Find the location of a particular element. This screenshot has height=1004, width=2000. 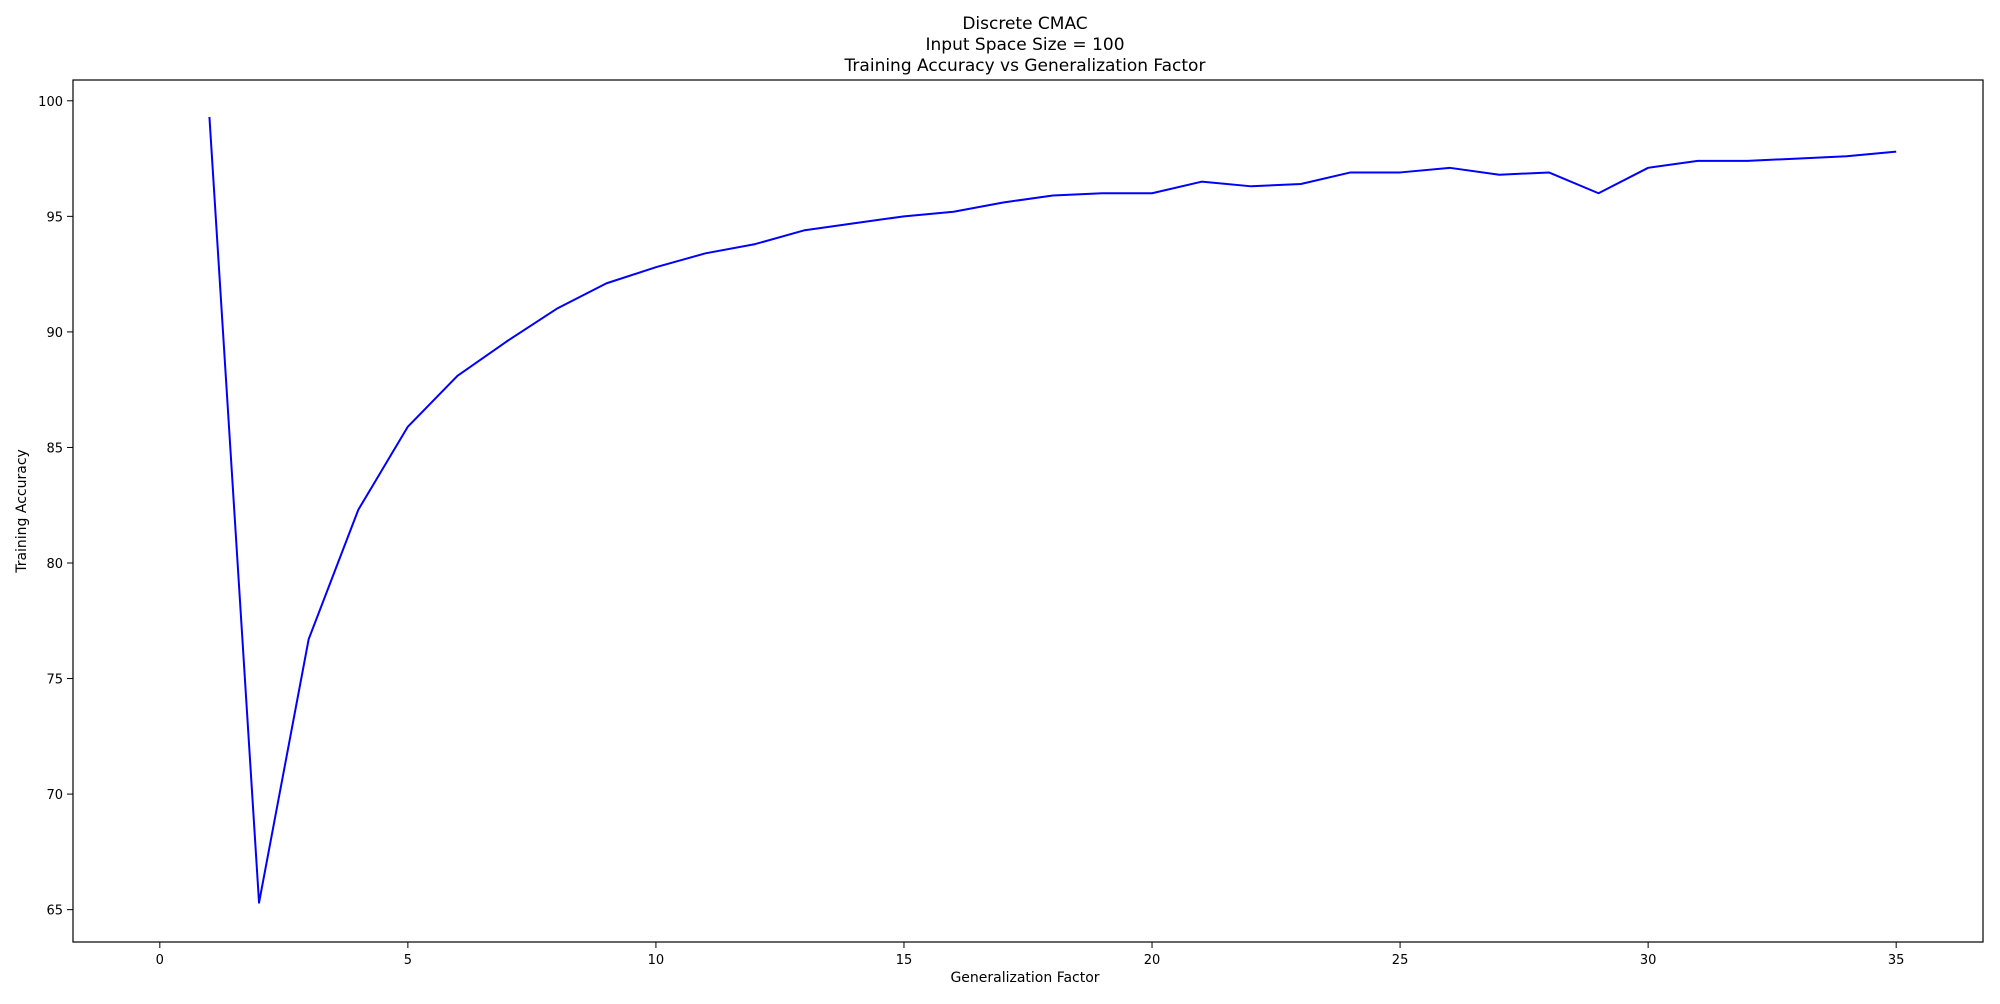

x-tick-label: 5 is located at coordinates (408, 960).